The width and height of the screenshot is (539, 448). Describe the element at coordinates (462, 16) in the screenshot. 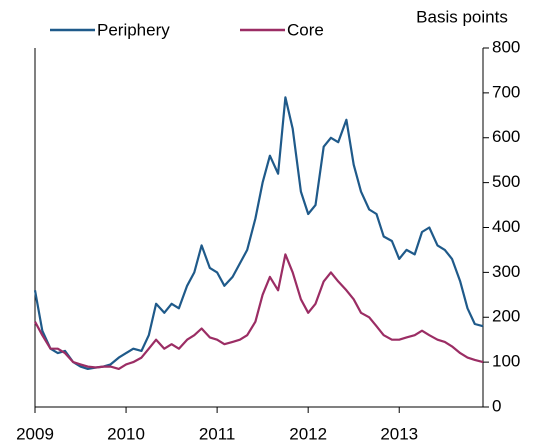

I see `y-axis-label: Basis points` at that location.